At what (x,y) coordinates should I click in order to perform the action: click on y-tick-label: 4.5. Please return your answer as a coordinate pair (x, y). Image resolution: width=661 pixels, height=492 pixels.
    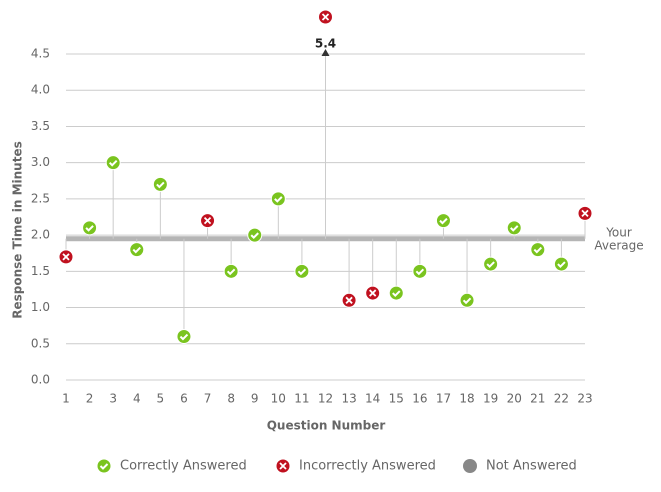
    Looking at the image, I should click on (40, 54).